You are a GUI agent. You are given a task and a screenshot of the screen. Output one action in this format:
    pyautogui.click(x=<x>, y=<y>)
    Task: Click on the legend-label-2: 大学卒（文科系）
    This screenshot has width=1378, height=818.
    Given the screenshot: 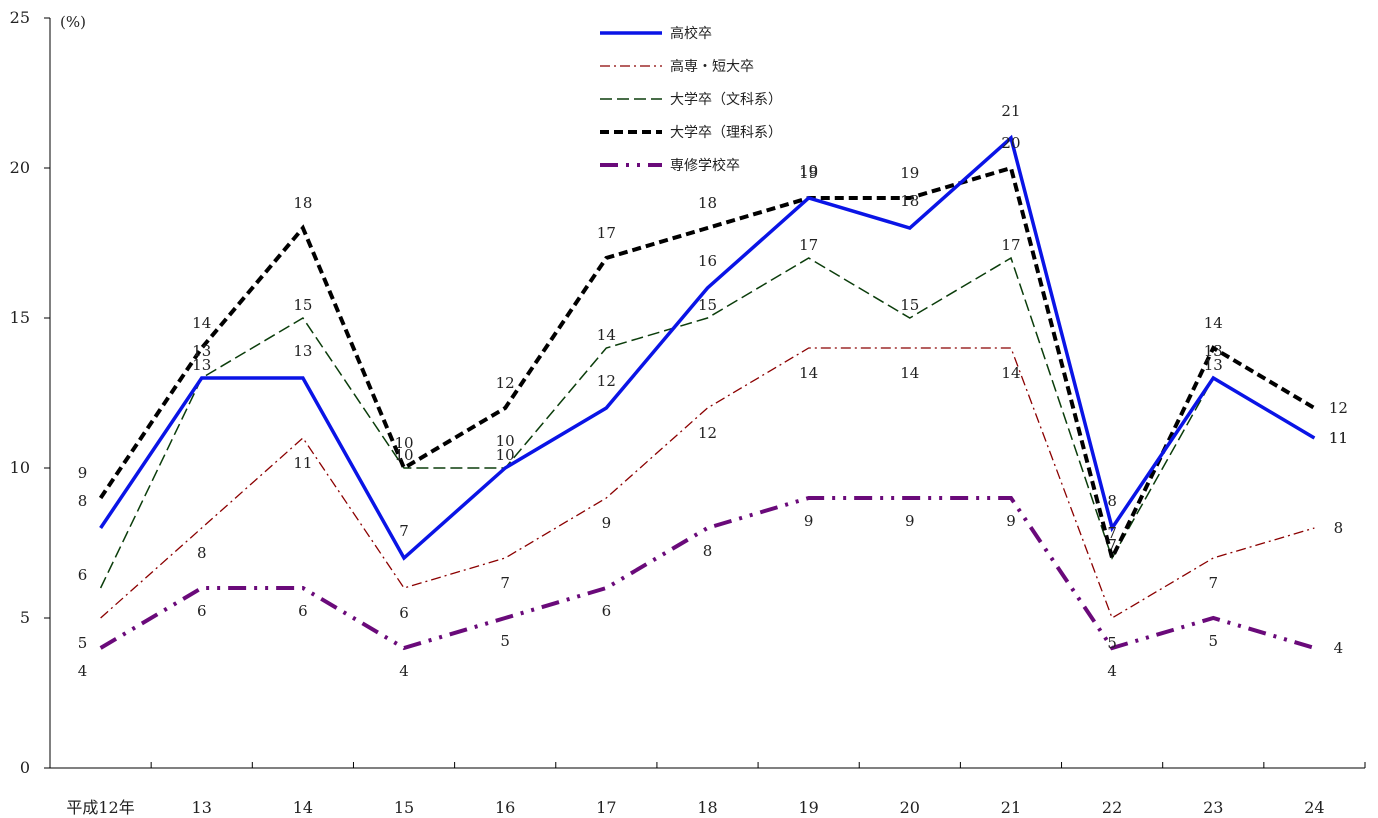 What is the action you would take?
    pyautogui.click(x=726, y=100)
    